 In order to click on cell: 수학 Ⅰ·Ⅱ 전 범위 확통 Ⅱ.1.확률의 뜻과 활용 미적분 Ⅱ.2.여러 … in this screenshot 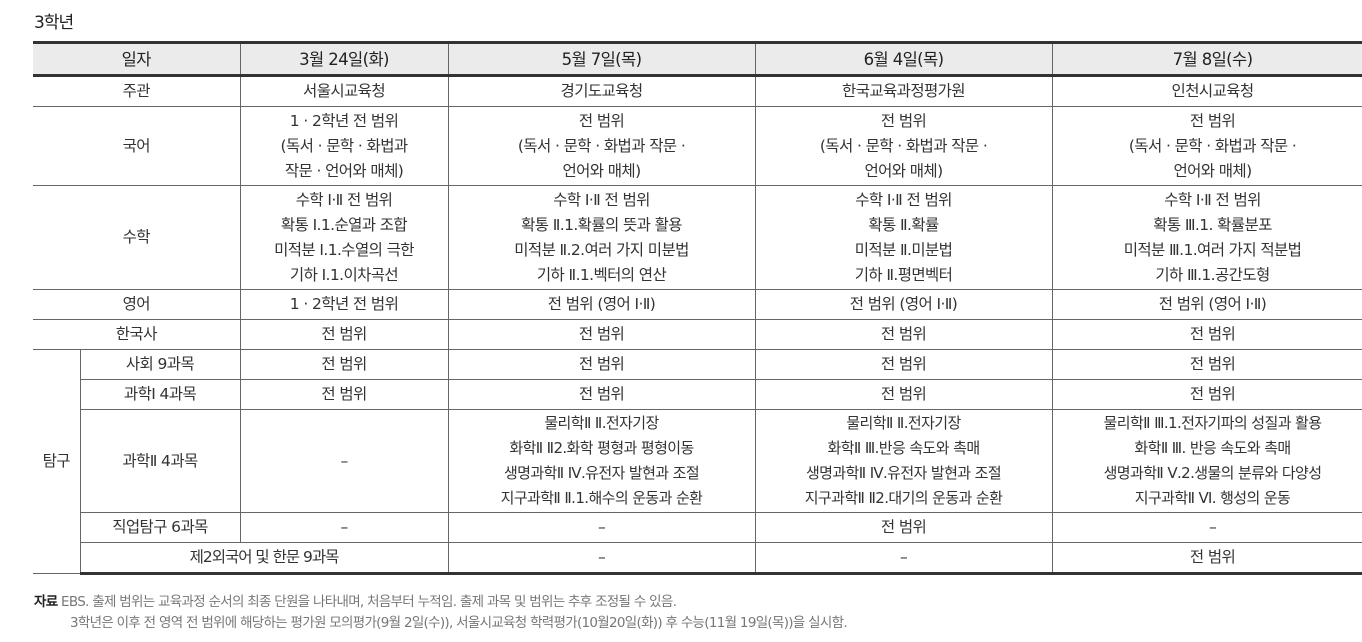, I will do `click(601, 237)`.